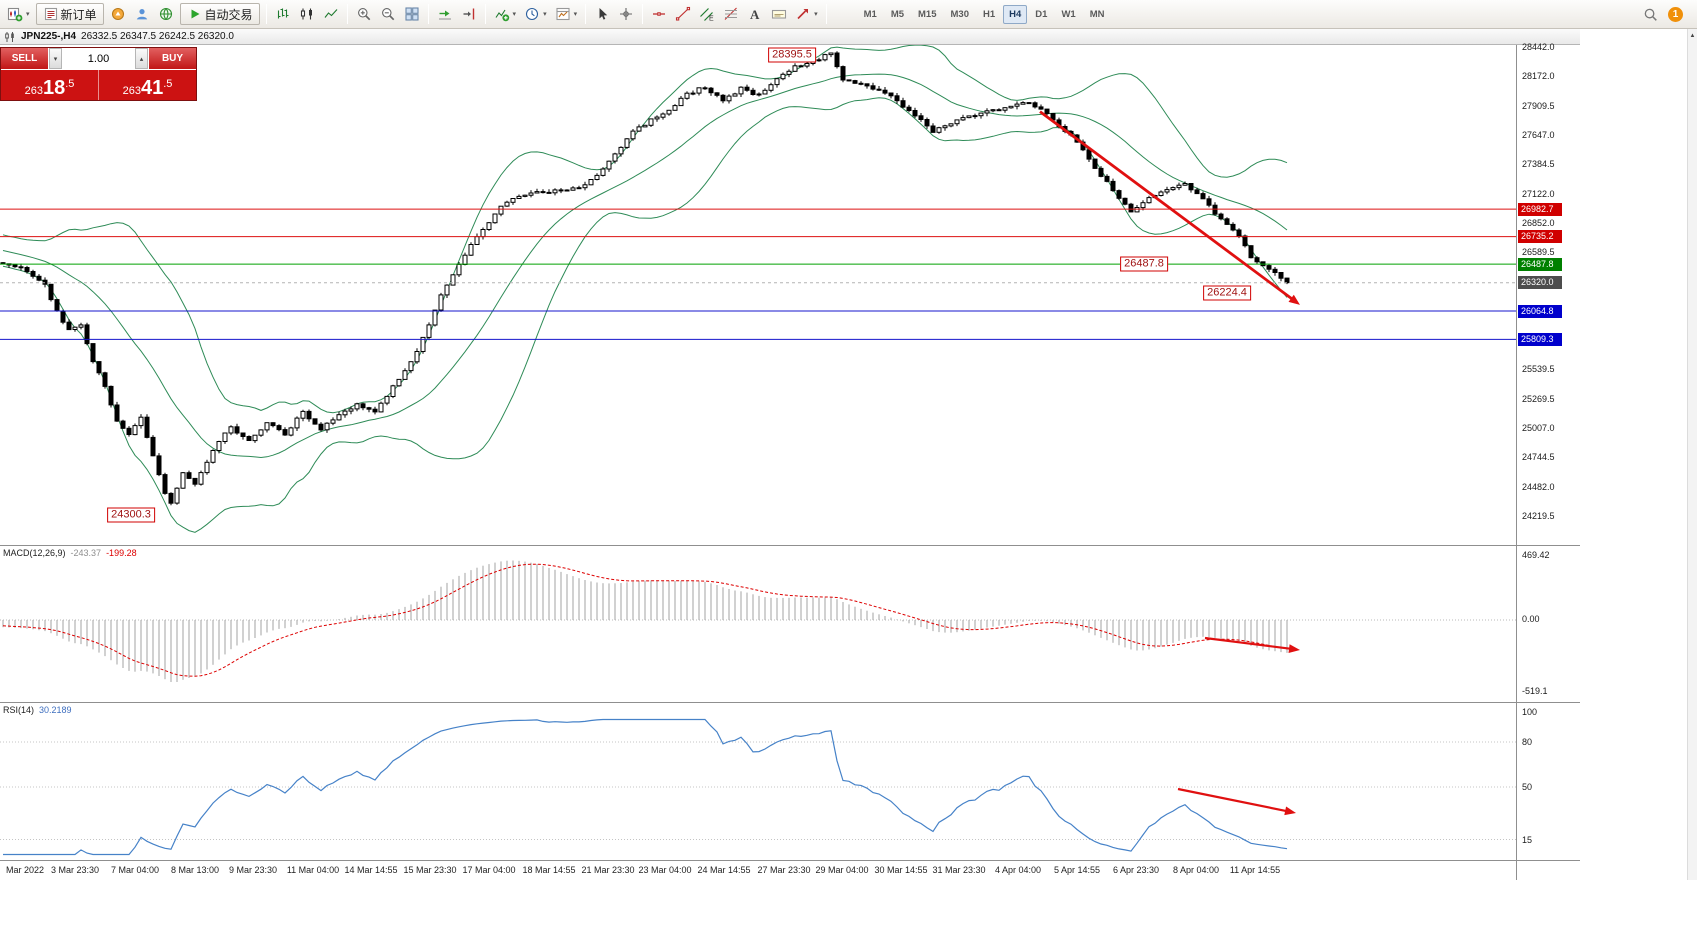 The height and width of the screenshot is (946, 1697). Describe the element at coordinates (331, 14) in the screenshot. I see `line-chart-button` at that location.